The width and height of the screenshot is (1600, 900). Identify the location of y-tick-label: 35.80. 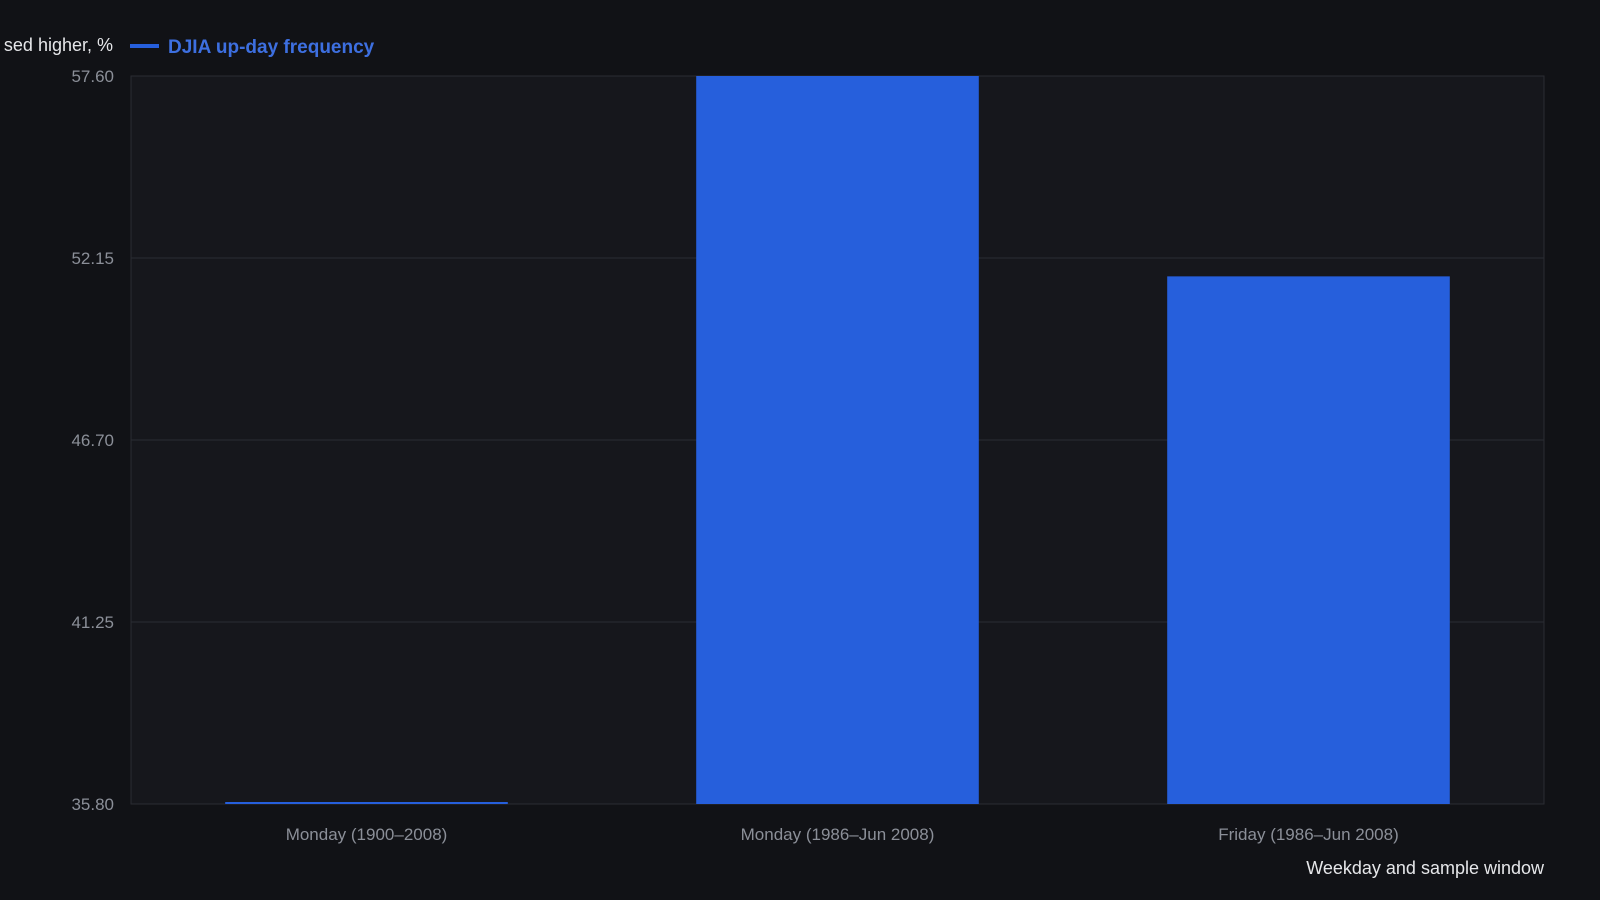
(92, 804).